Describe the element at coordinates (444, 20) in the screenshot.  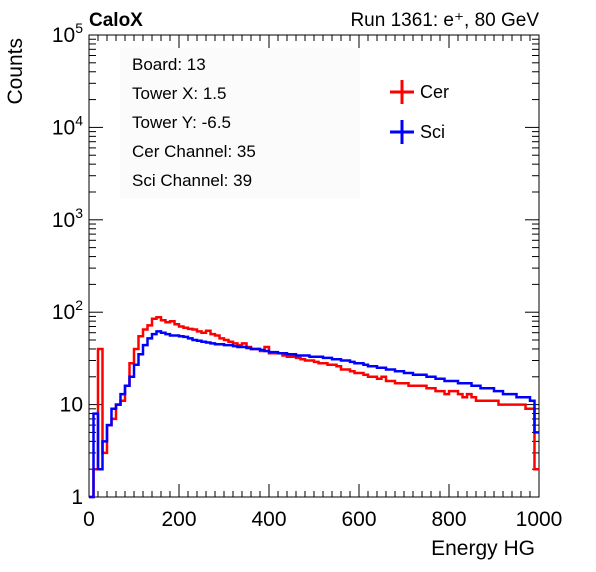
I see `run-label: Run 1361: e⁺, 80 GeV` at that location.